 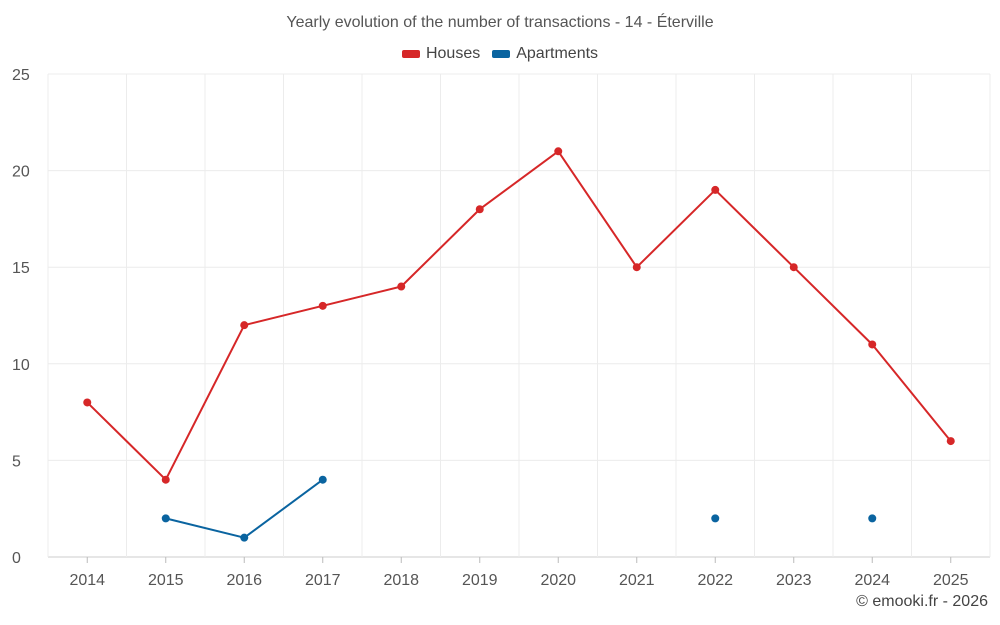 I want to click on y-tick-label: 5, so click(x=16, y=461).